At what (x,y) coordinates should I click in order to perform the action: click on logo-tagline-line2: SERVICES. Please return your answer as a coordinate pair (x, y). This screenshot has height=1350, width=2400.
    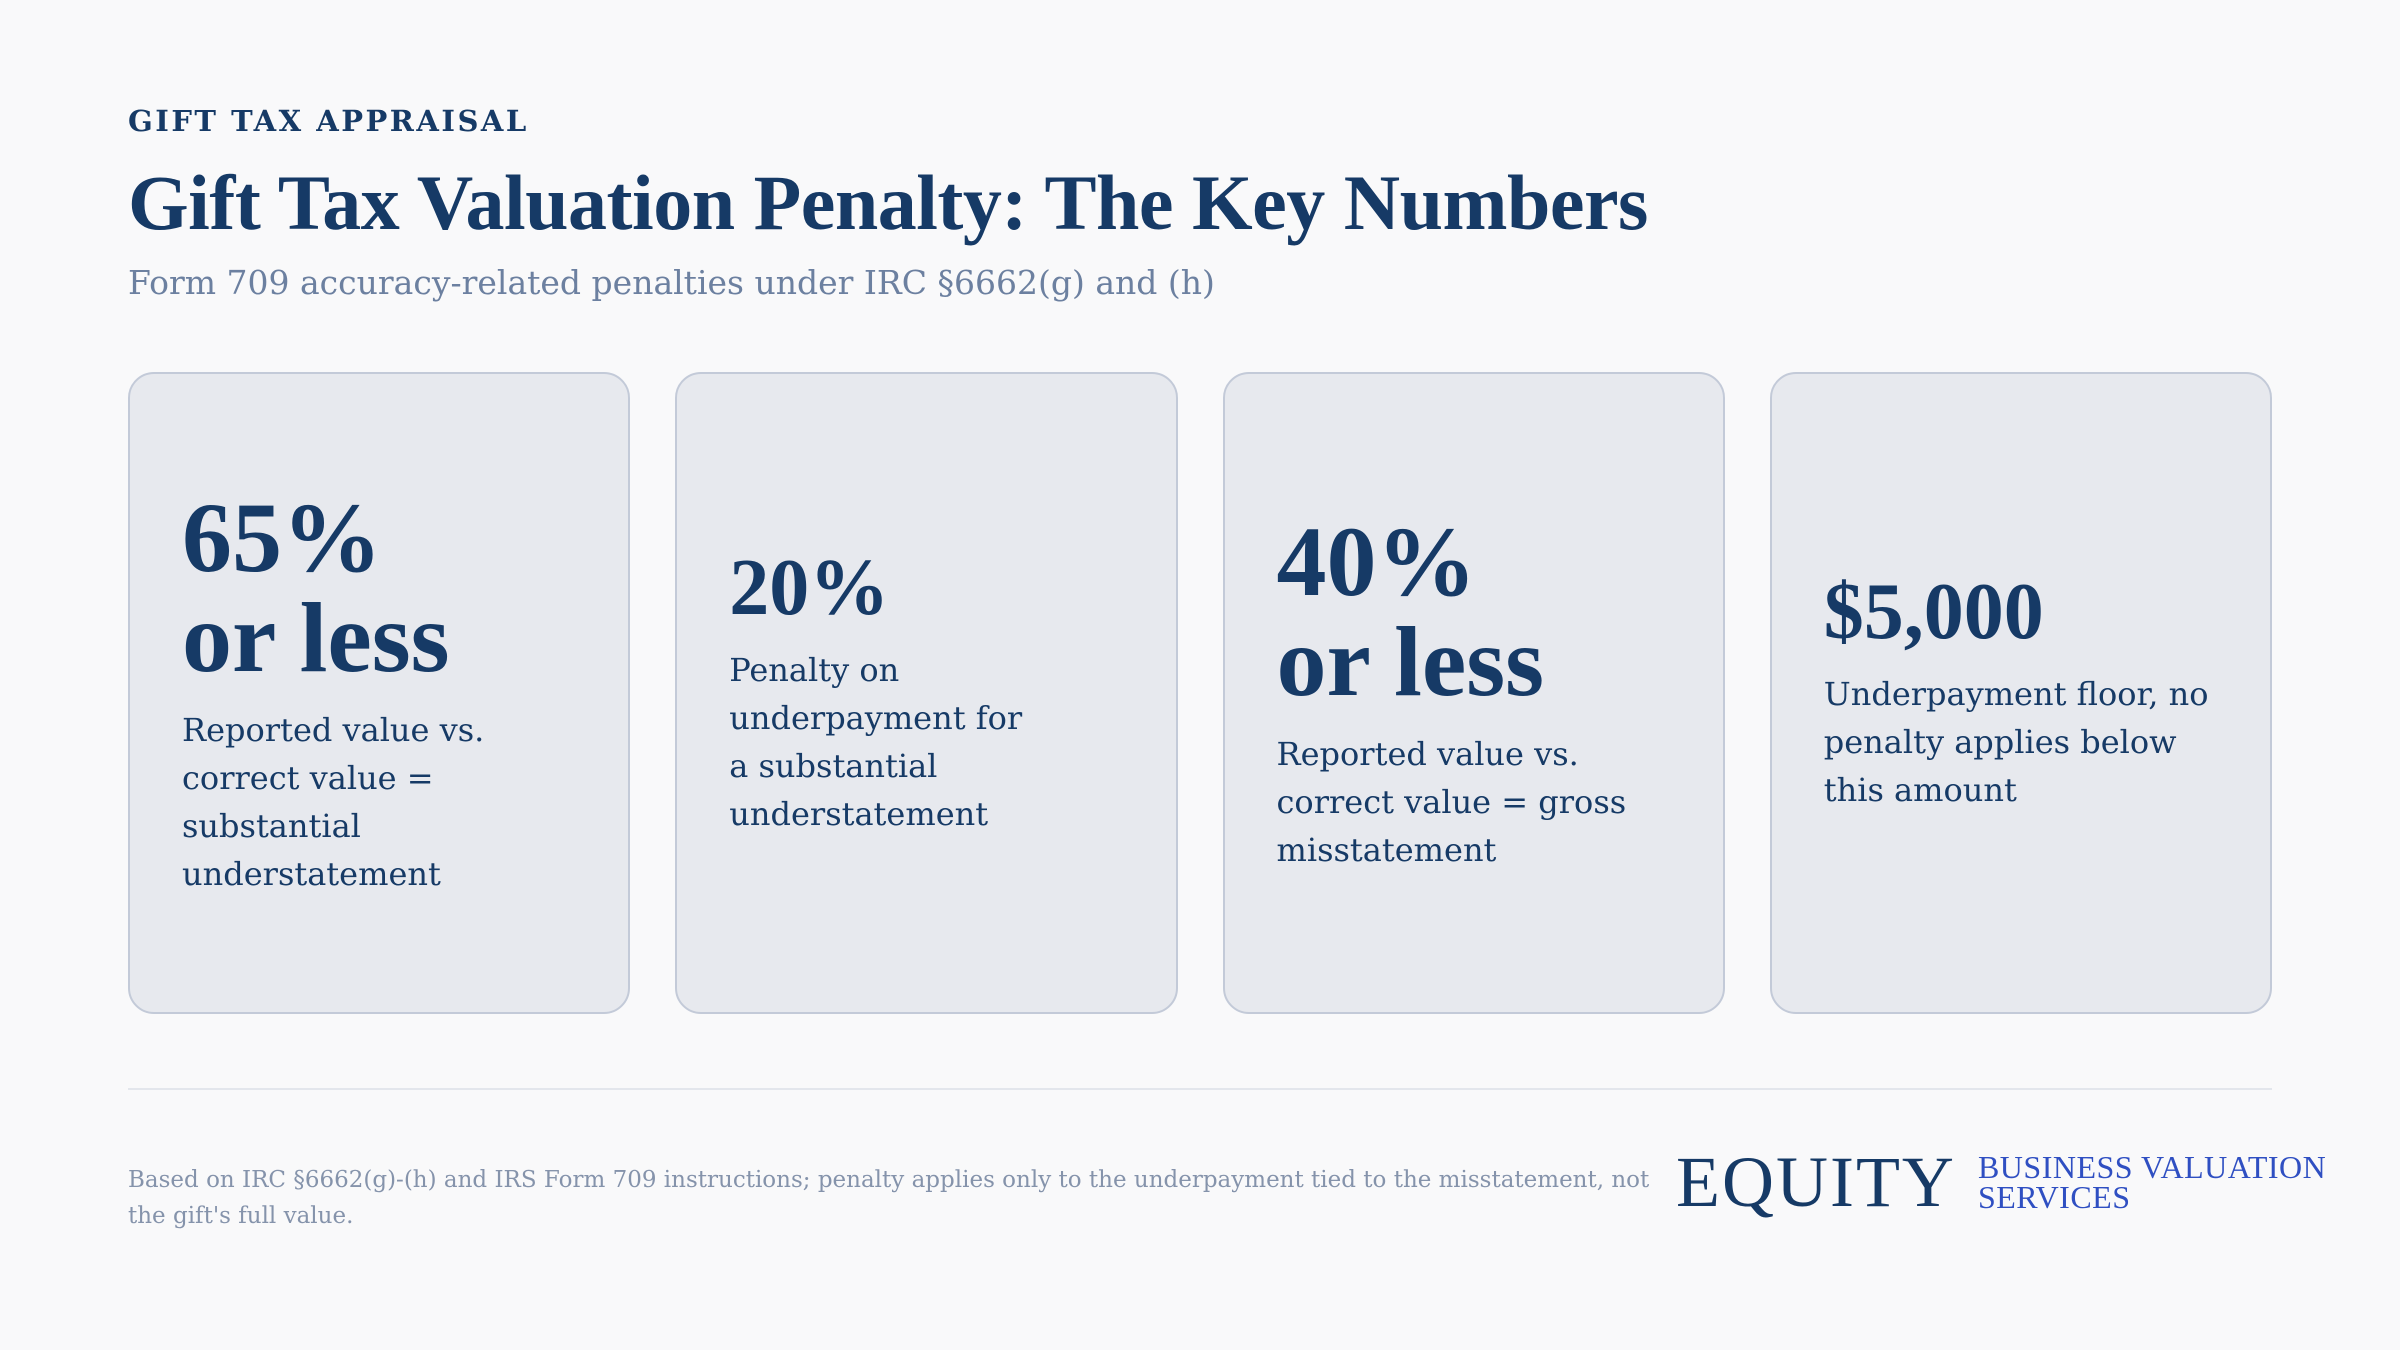
    Looking at the image, I should click on (2054, 1197).